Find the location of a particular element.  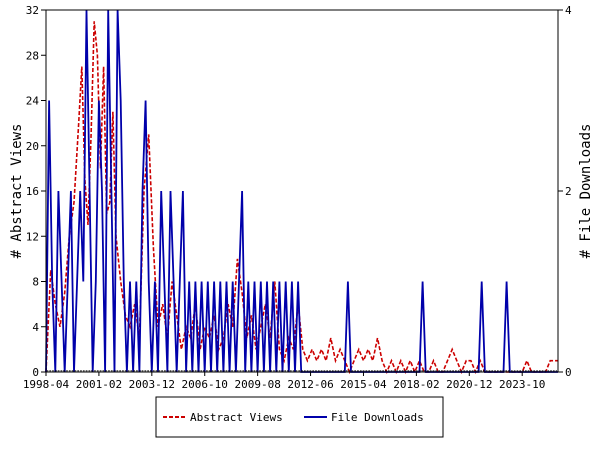

x-tick-label: 2003-12 is located at coordinates (152, 384).